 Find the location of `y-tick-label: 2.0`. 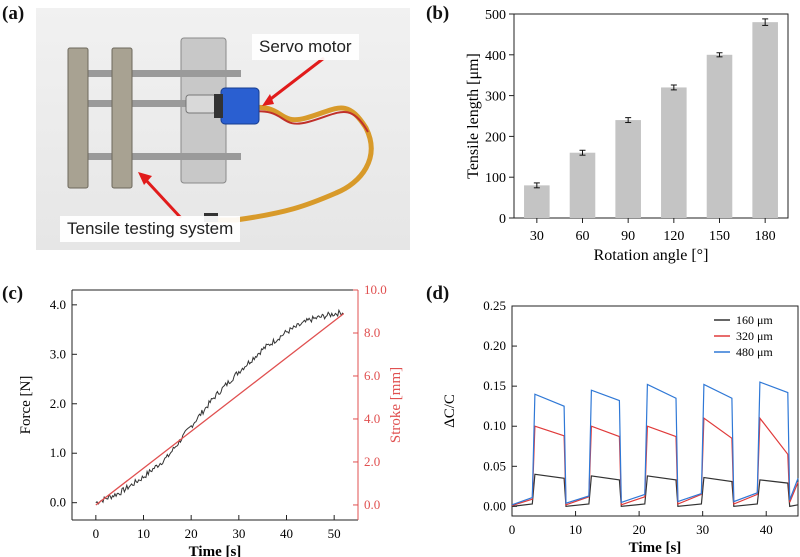

y-tick-label: 2.0 is located at coordinates (58, 403).